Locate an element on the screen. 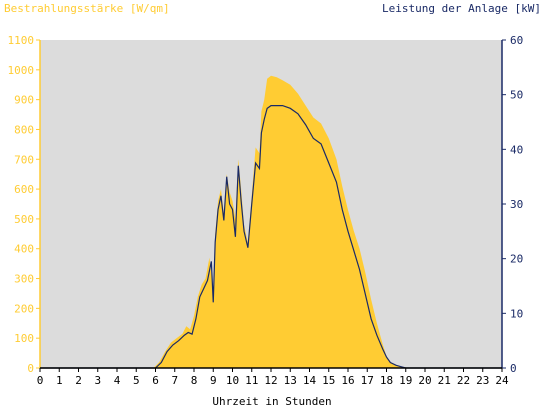 This screenshot has height=408, width=544. x-tick-label: 21 is located at coordinates (444, 380).